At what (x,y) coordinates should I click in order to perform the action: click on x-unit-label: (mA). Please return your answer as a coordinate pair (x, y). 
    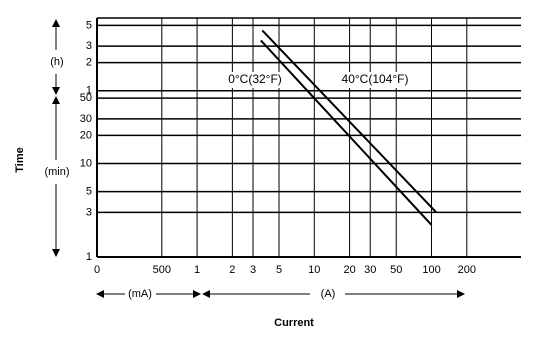
    Looking at the image, I should click on (140, 294).